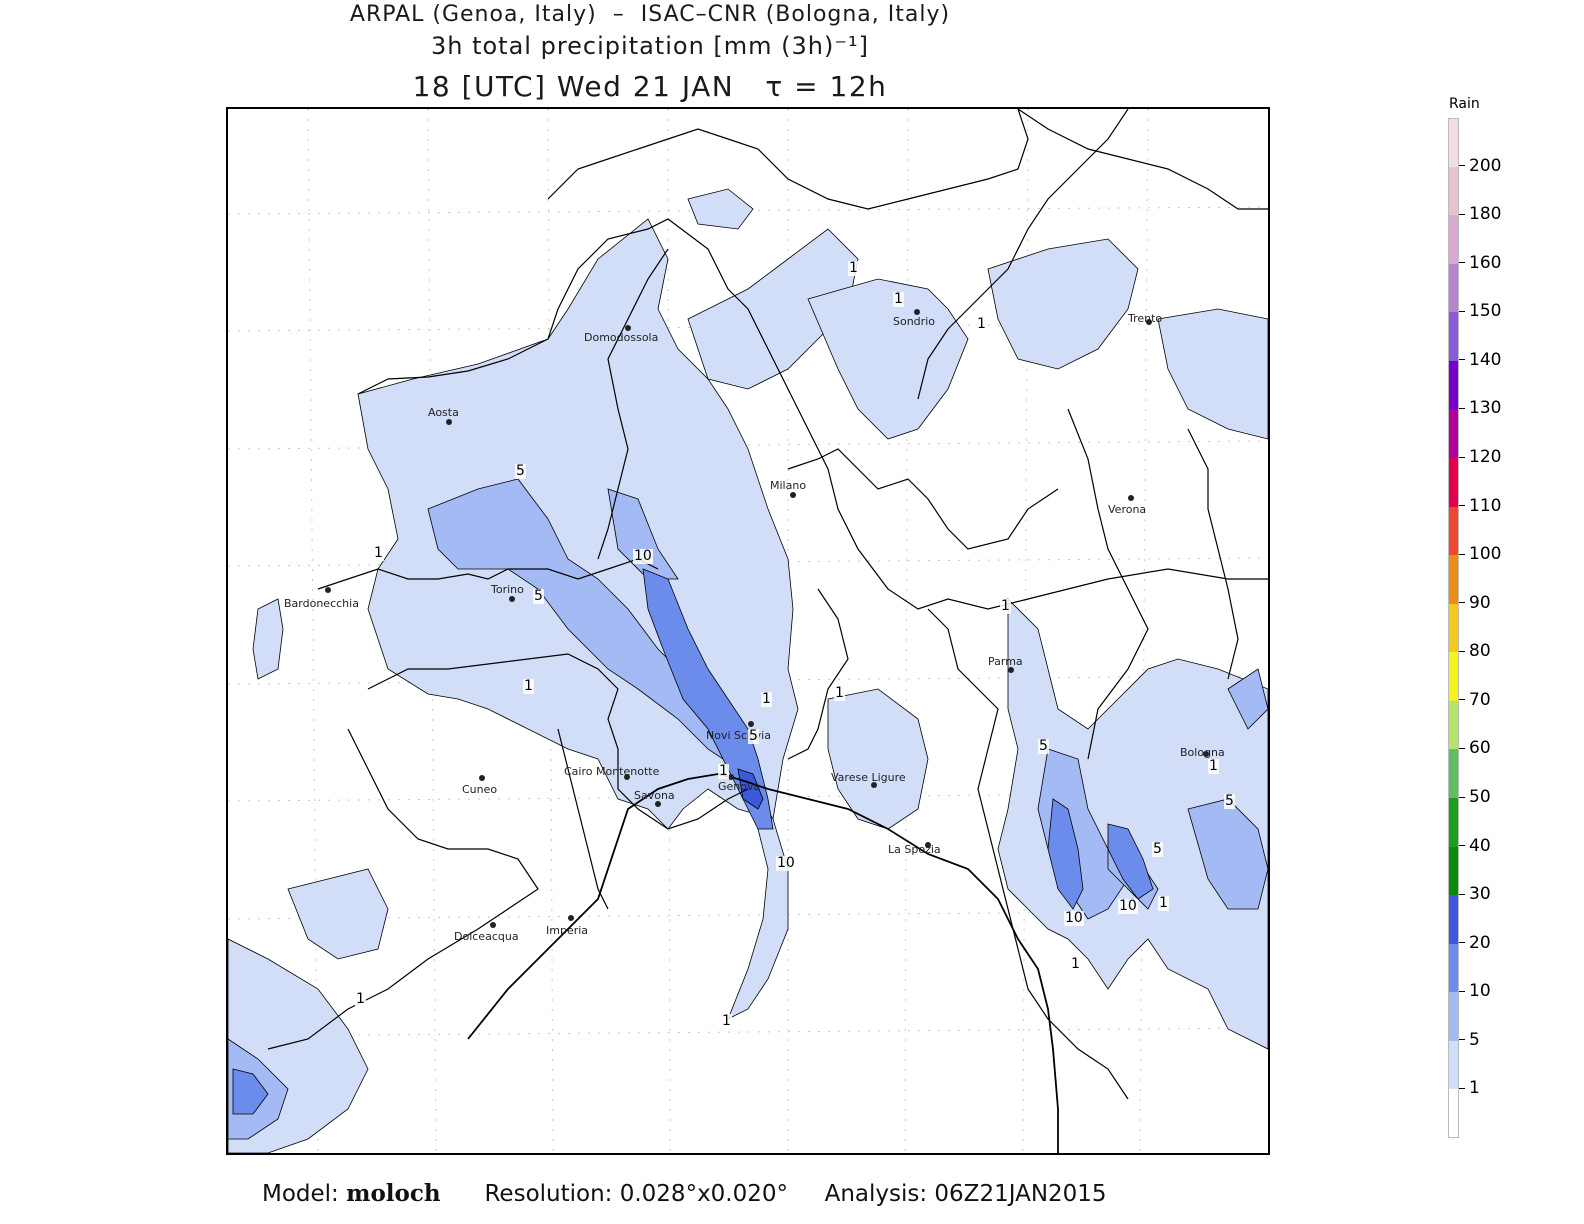 The image size is (1584, 1224). What do you see at coordinates (914, 321) in the screenshot?
I see `city-label: Sondrio` at bounding box center [914, 321].